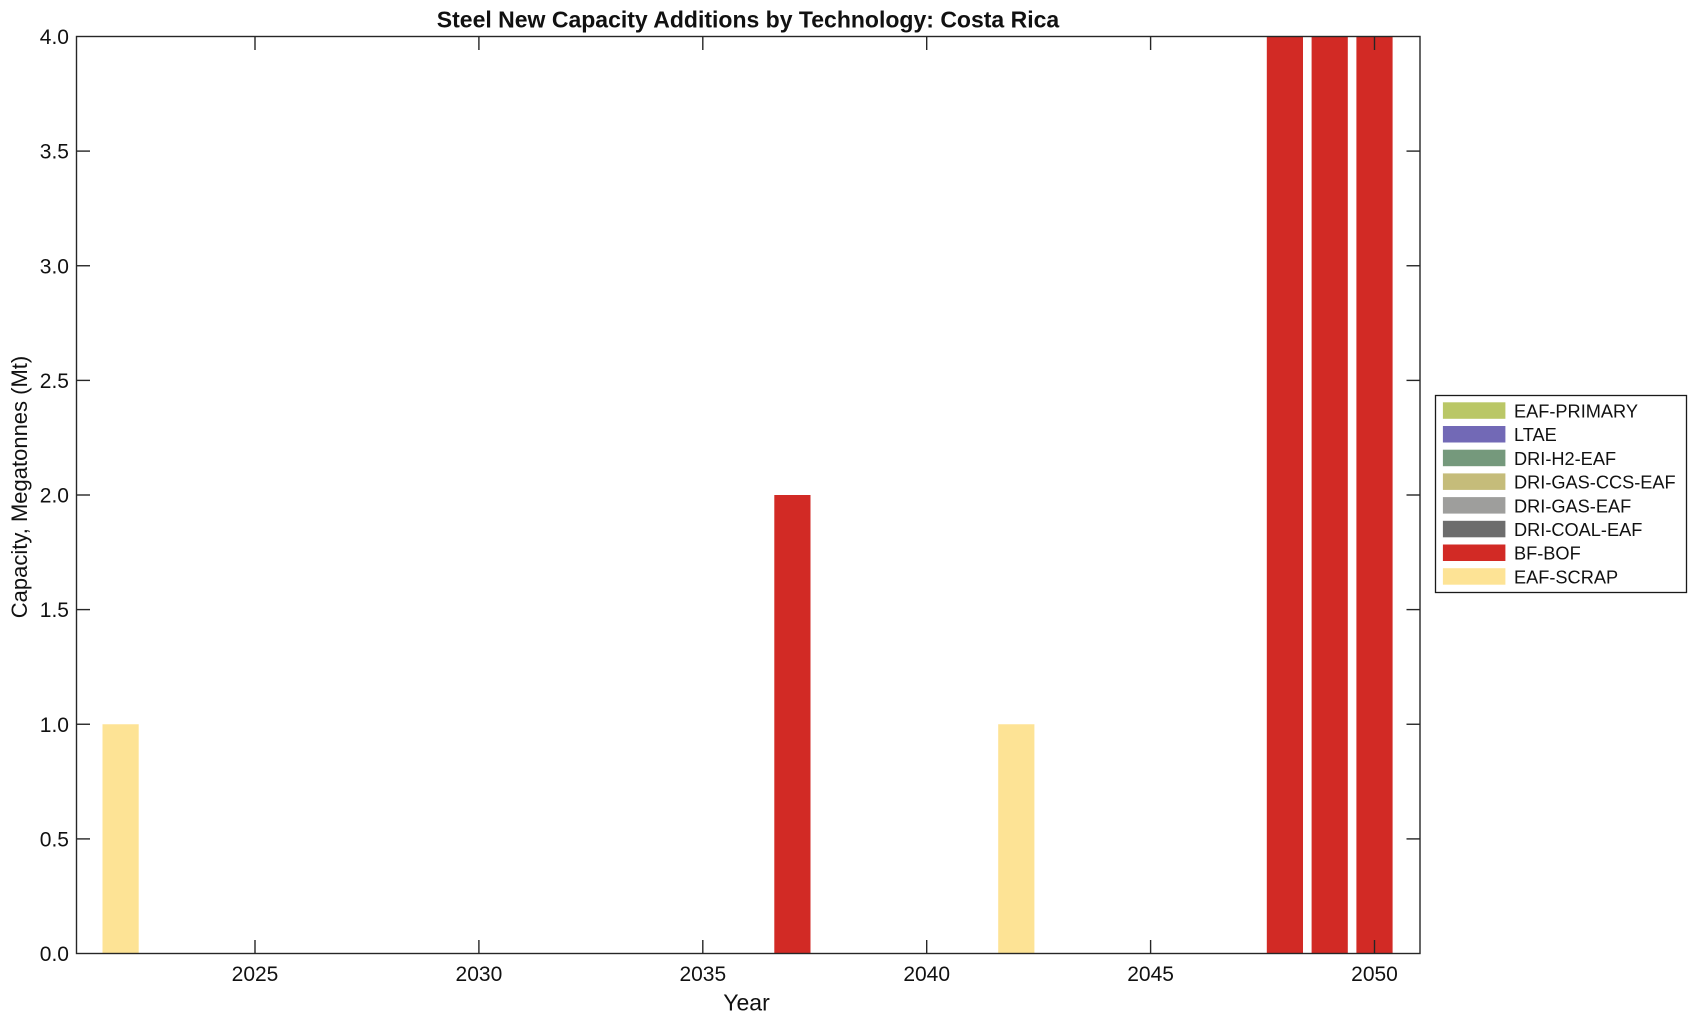 The height and width of the screenshot is (1021, 1696). What do you see at coordinates (1547, 554) in the screenshot?
I see `svg-text: BF-BOF` at bounding box center [1547, 554].